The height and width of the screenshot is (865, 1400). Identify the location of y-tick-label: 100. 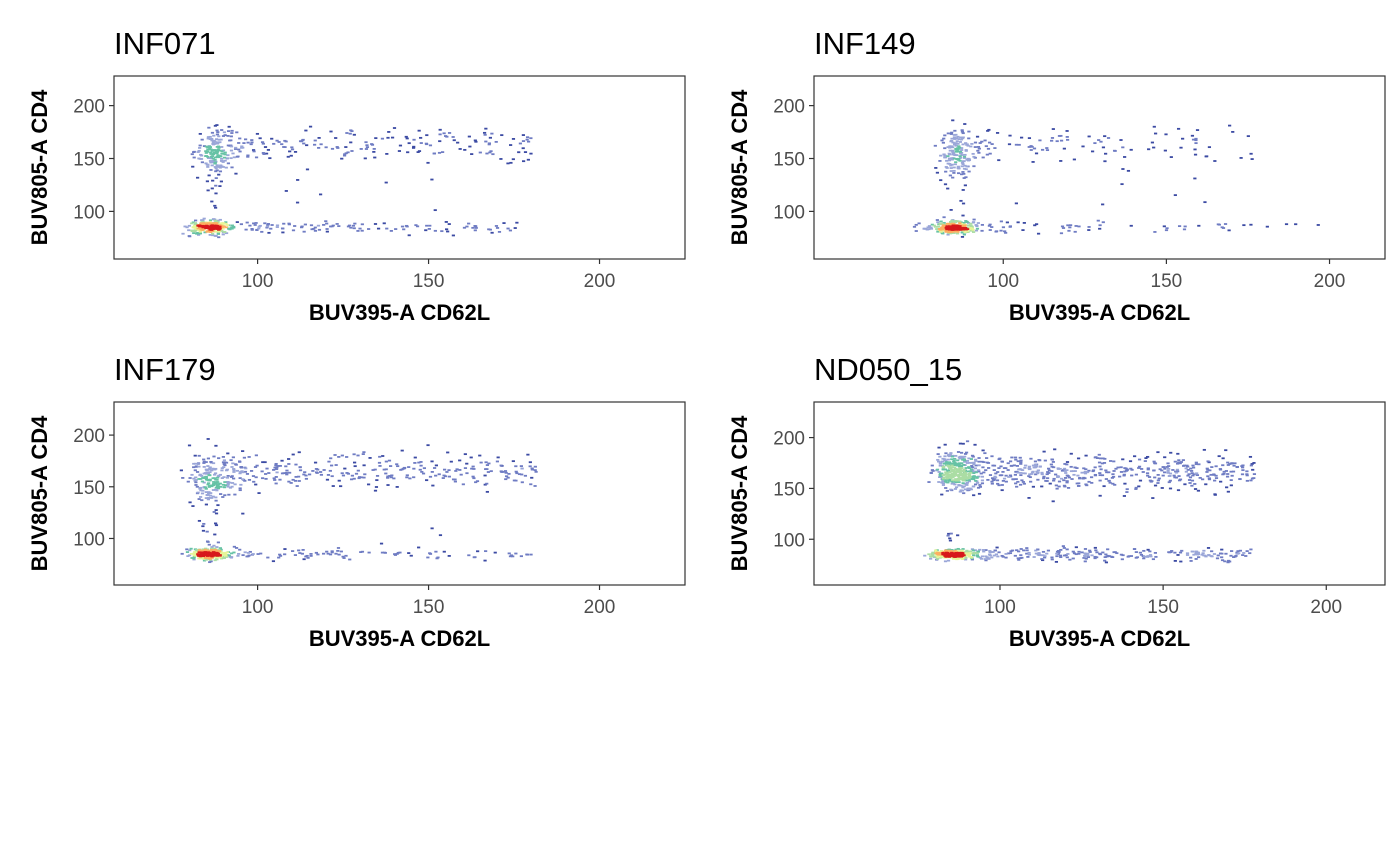
(789, 540).